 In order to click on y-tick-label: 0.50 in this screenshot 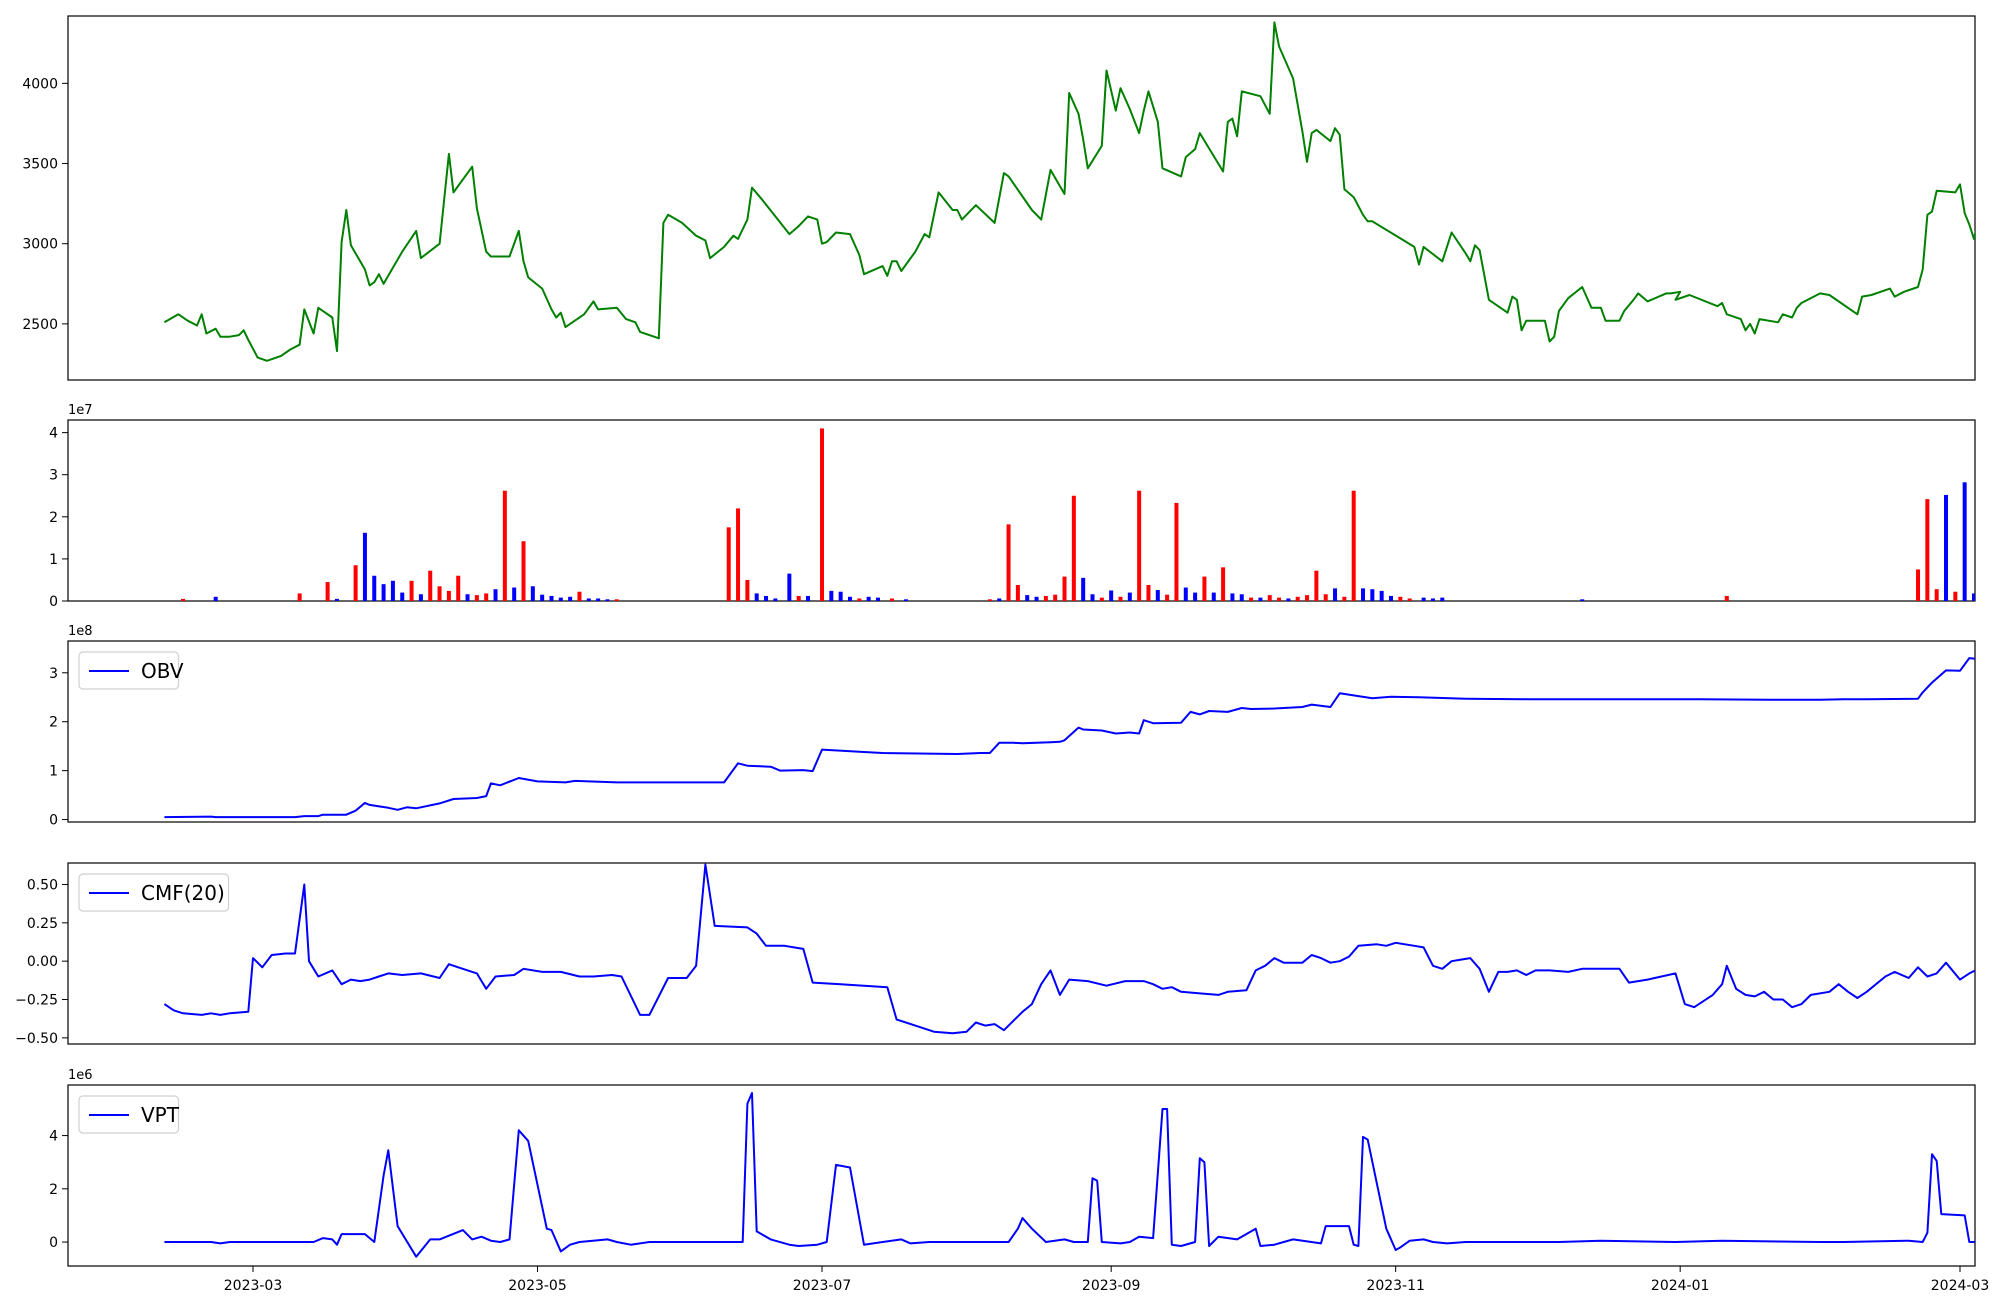, I will do `click(42, 885)`.